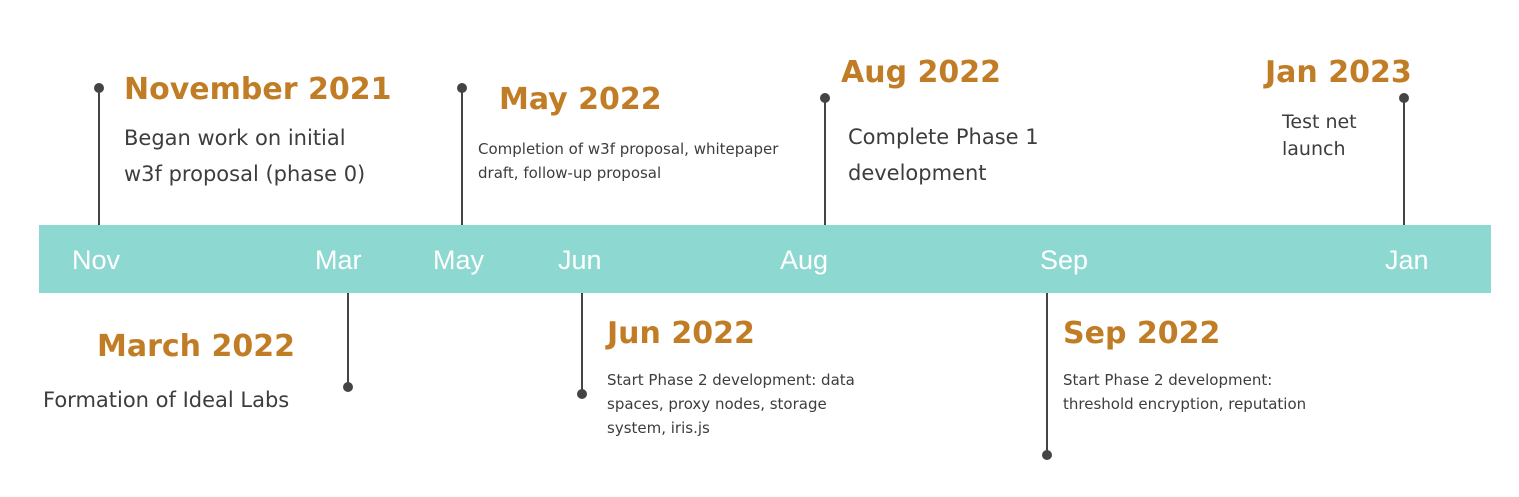 The image size is (1519, 497). I want to click on event-marker-mar-2022, so click(348, 387).